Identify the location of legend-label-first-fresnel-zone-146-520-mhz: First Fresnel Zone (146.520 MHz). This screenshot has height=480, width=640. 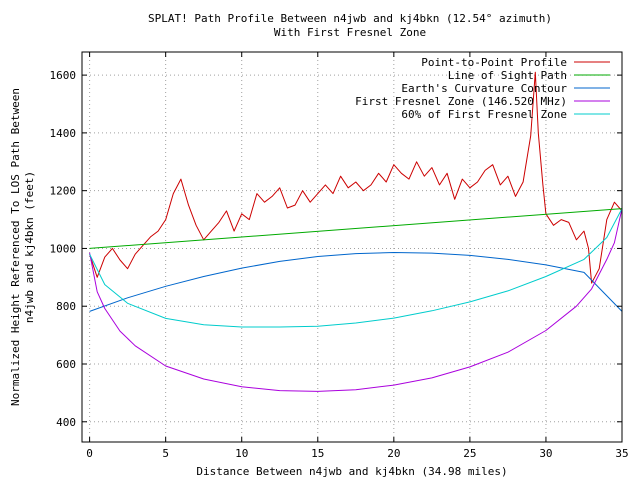
(461, 101).